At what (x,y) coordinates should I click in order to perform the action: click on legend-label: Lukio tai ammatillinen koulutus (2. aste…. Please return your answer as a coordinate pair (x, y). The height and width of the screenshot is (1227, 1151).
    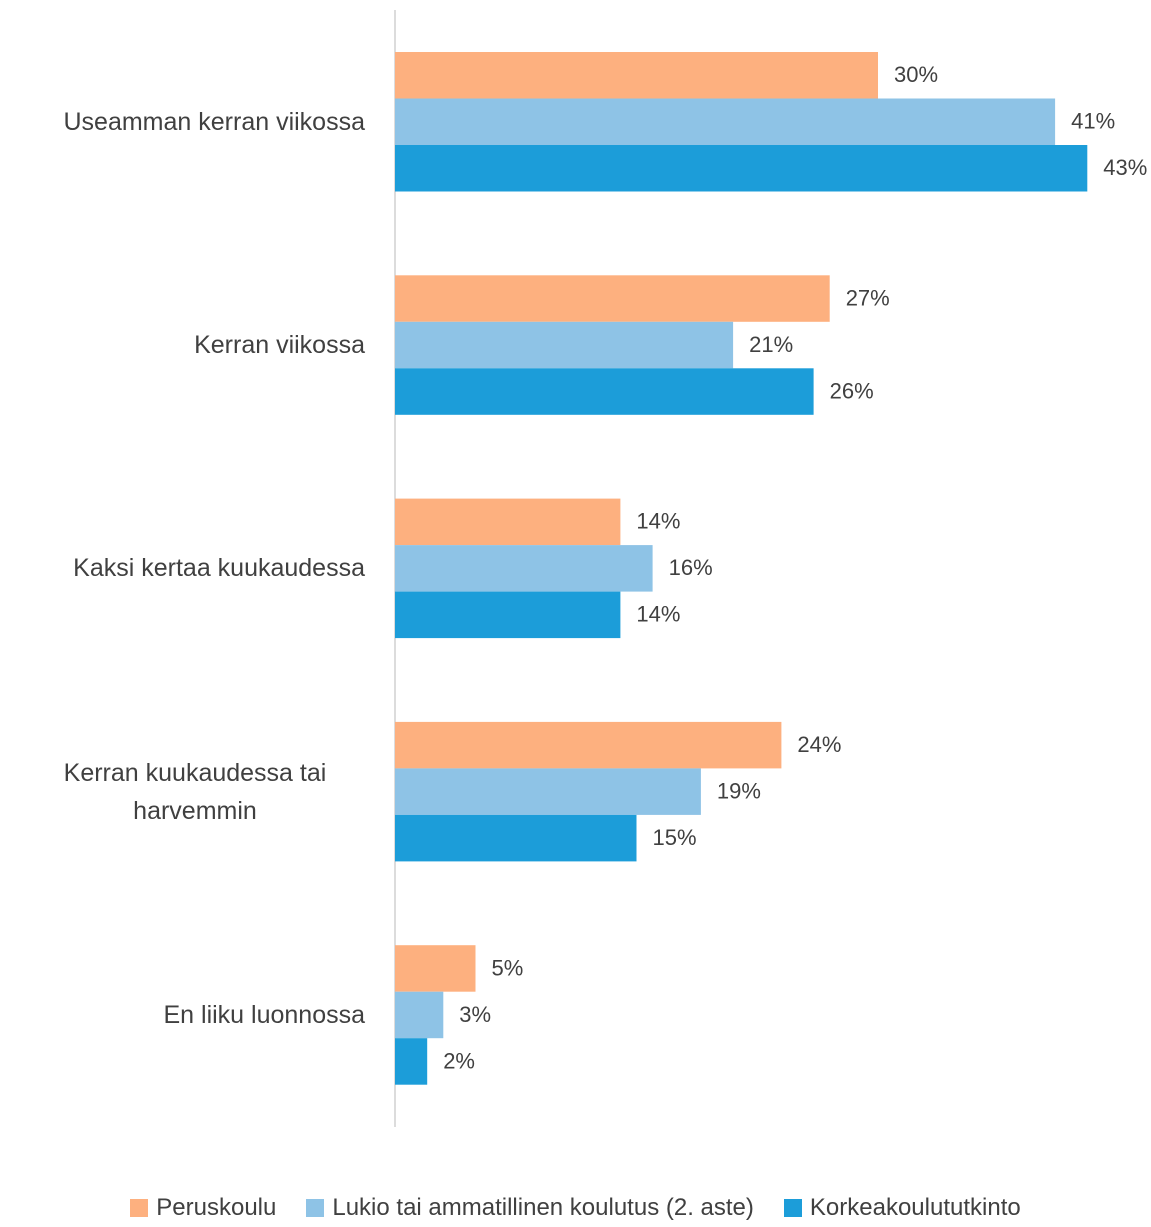
    Looking at the image, I should click on (543, 1207).